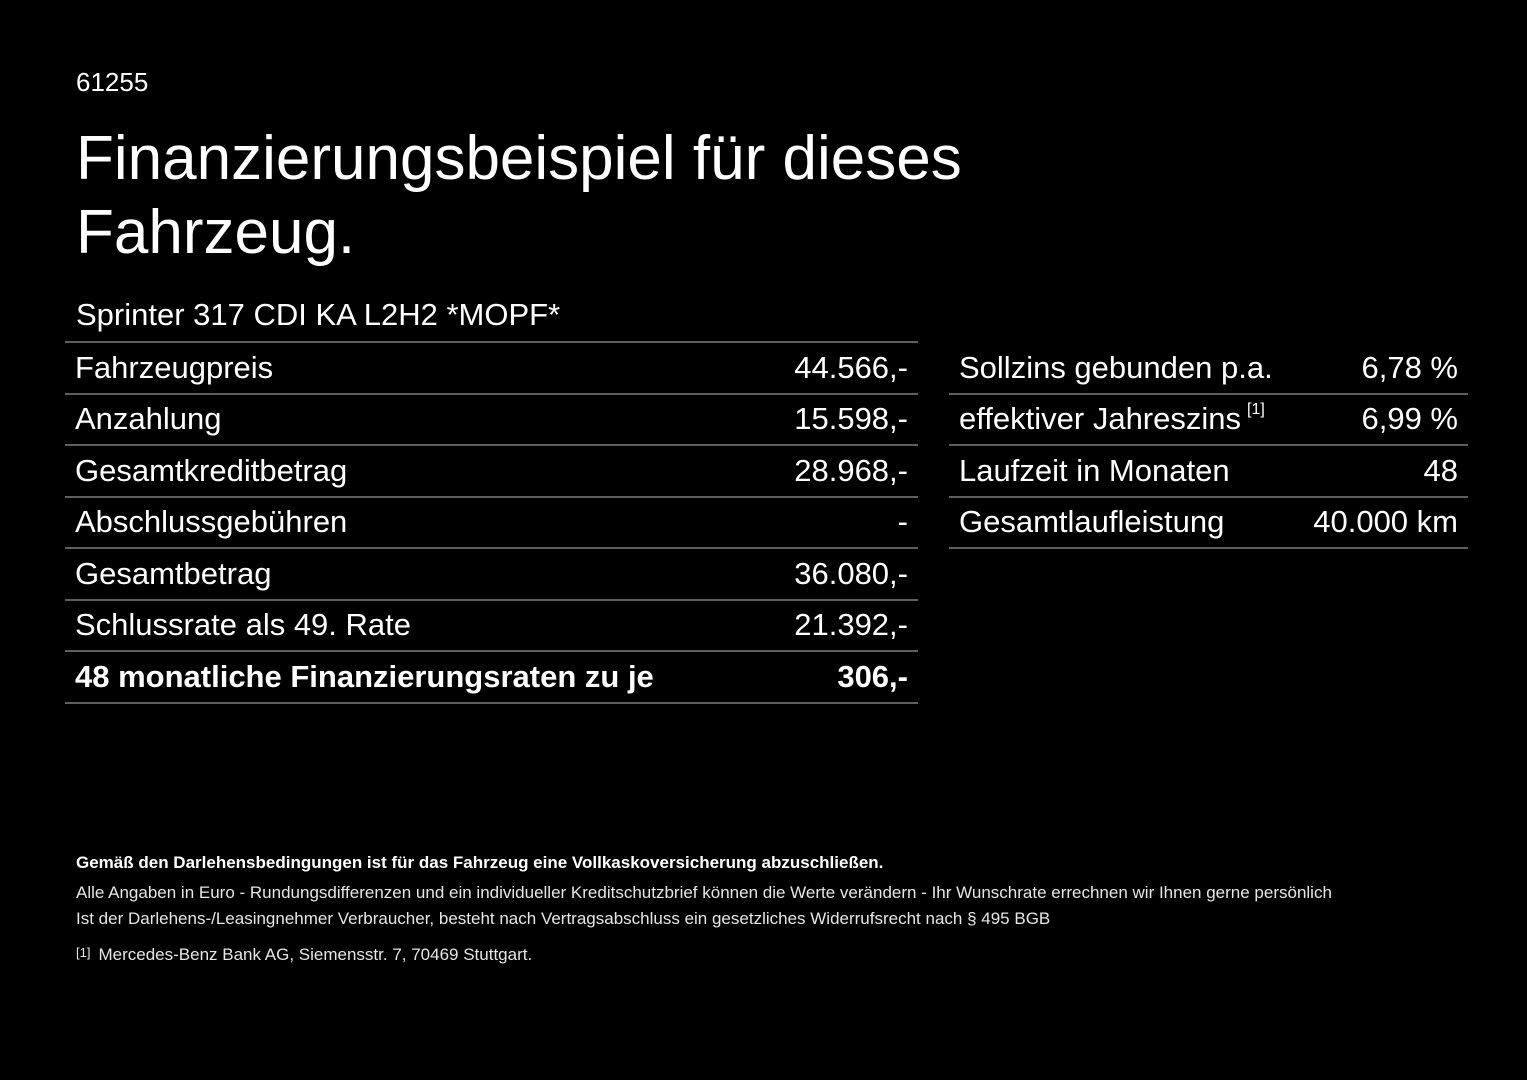 The height and width of the screenshot is (1080, 1527). What do you see at coordinates (1100, 419) in the screenshot?
I see `row-label: effektiver Jahreszins` at bounding box center [1100, 419].